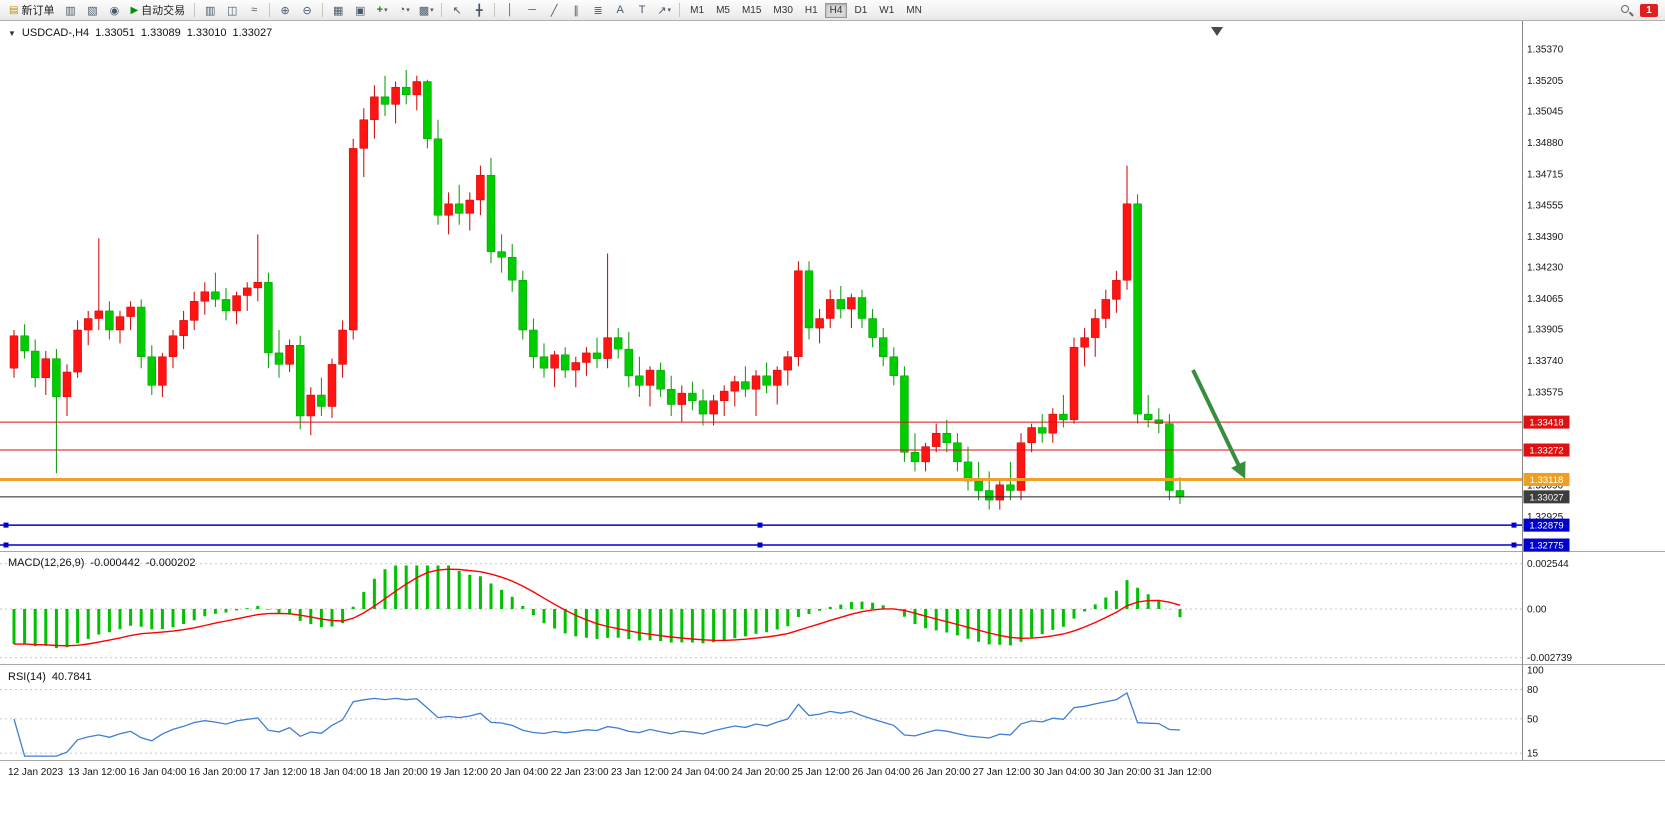  I want to click on candlestick-chart-icon: ◫, so click(232, 10).